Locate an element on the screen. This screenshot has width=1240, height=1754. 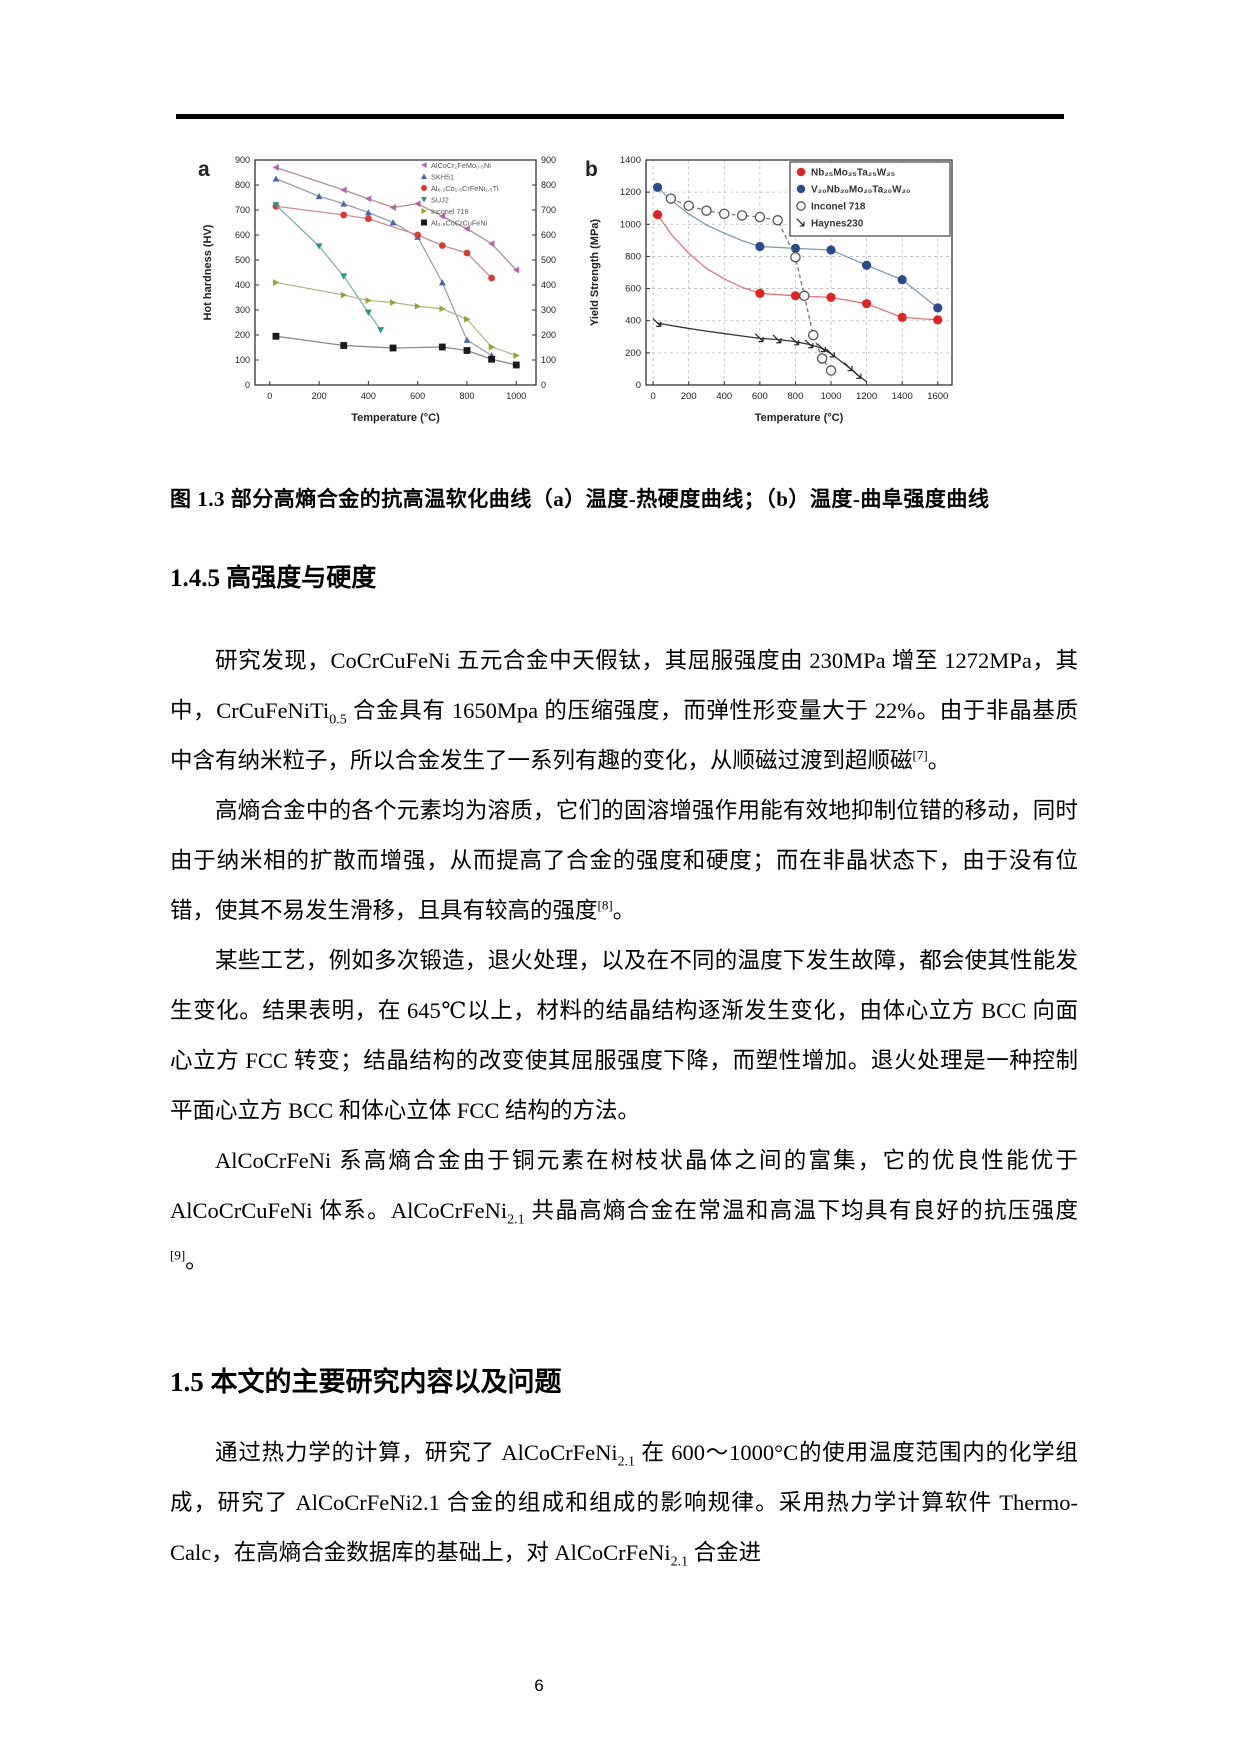
svg-text: V₂₀Nb₂₀Mo₂₀Ta₂₀W₂₀ is located at coordinates (861, 190).